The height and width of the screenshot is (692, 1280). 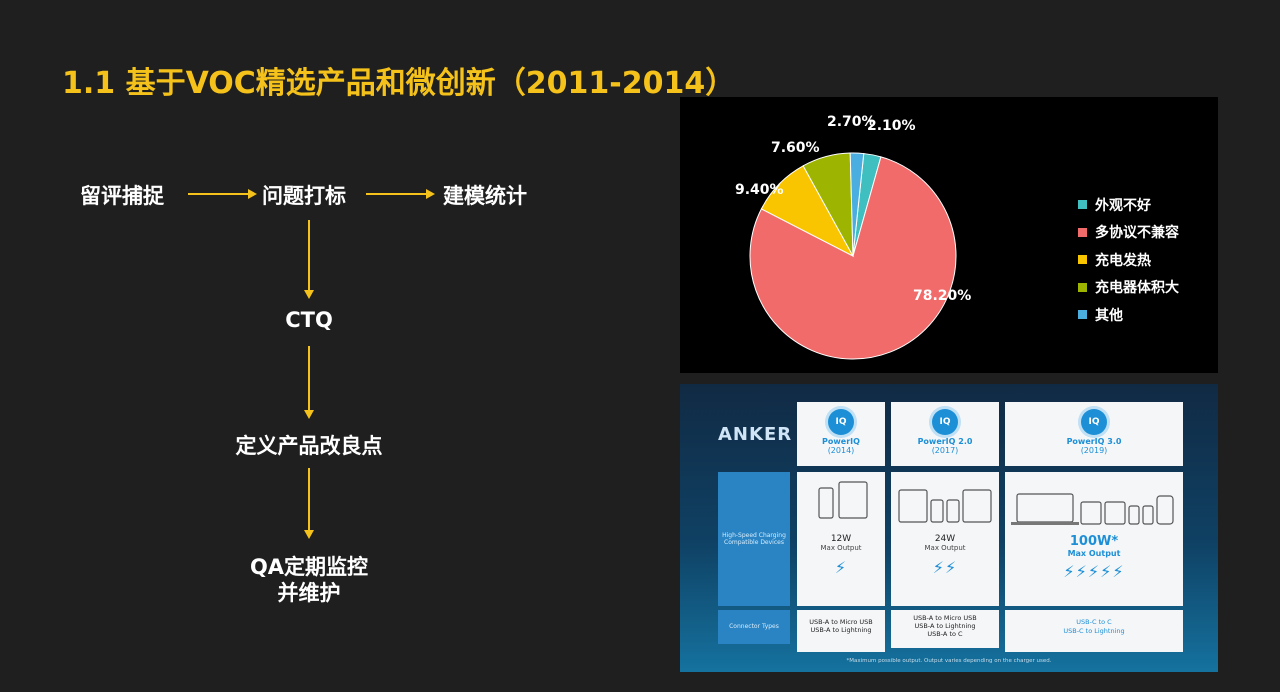 What do you see at coordinates (1123, 205) in the screenshot?
I see `legend-label: 外观不好` at bounding box center [1123, 205].